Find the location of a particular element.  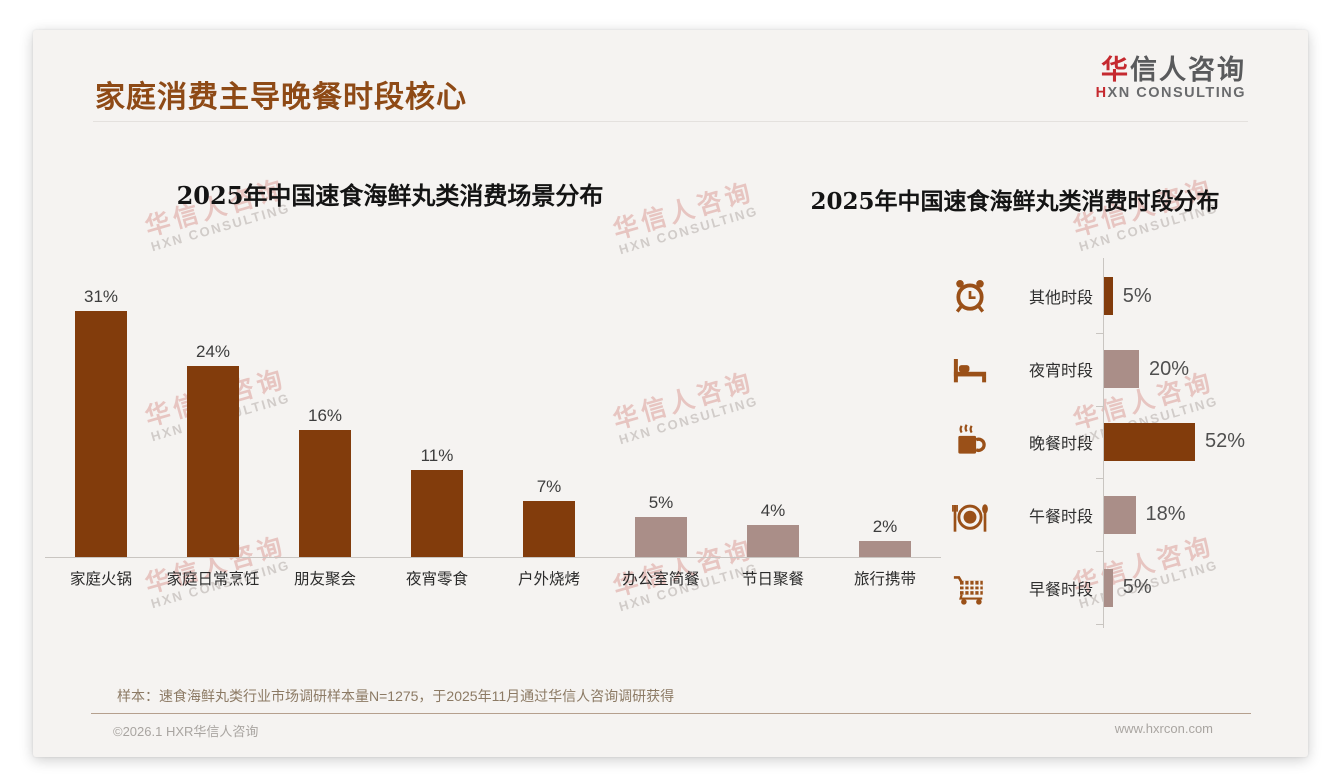

time-row: 其他时段 5% is located at coordinates (1118, 296).